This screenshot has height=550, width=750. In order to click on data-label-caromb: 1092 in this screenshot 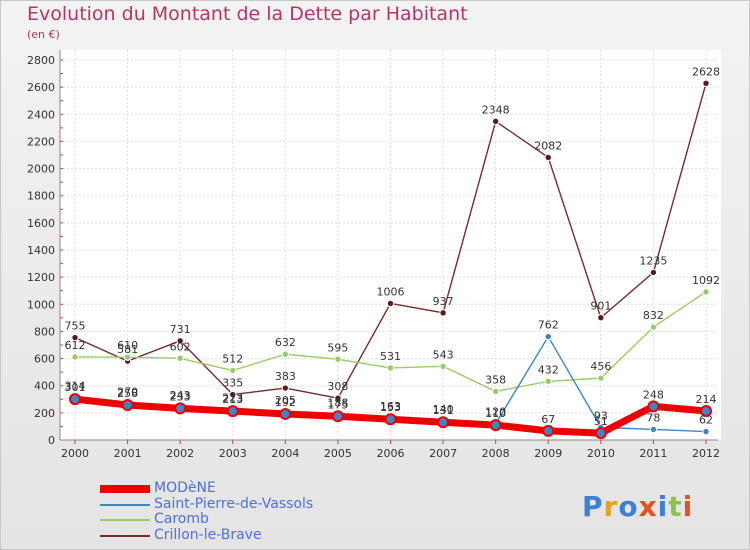, I will do `click(706, 280)`.